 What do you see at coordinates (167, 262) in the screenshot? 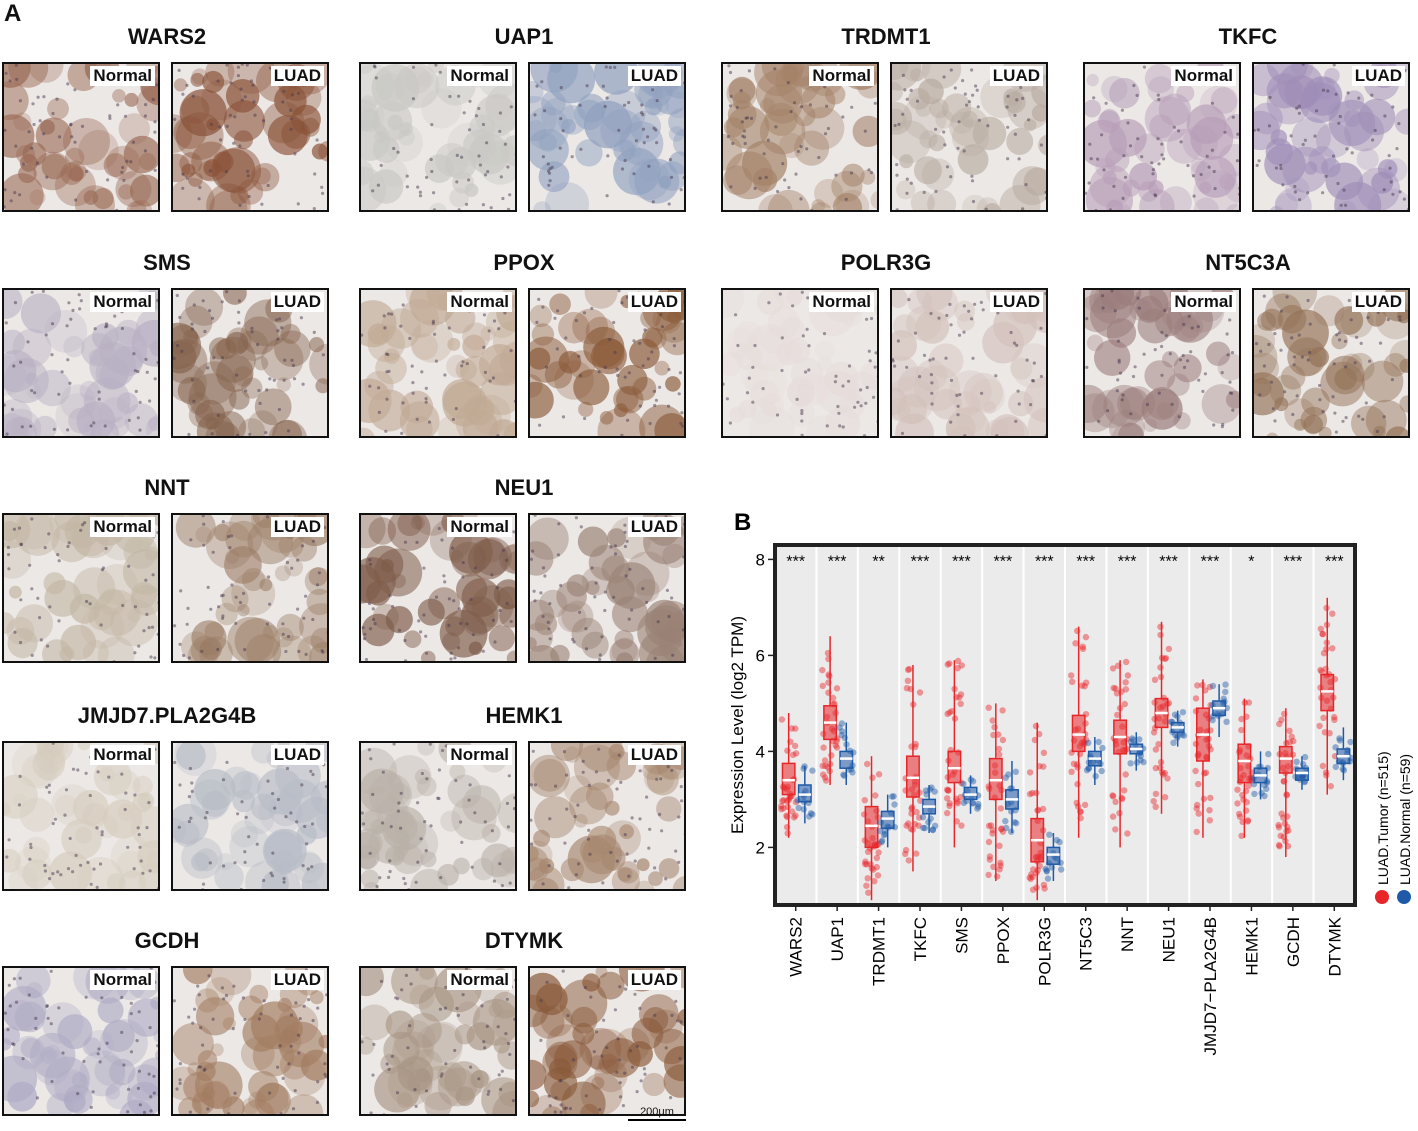
I see `gene-title: SMS` at bounding box center [167, 262].